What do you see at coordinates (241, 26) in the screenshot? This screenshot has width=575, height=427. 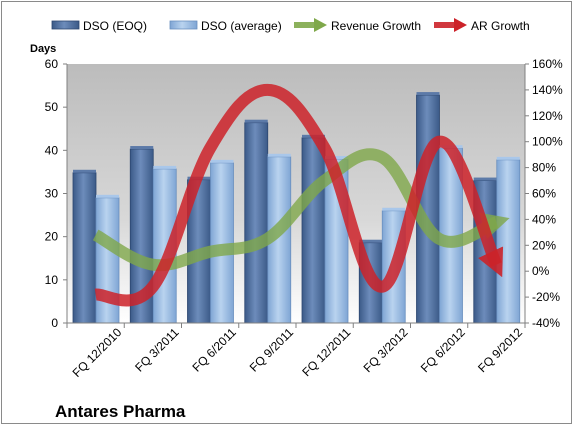 I see `legend-label: DSO (average)` at bounding box center [241, 26].